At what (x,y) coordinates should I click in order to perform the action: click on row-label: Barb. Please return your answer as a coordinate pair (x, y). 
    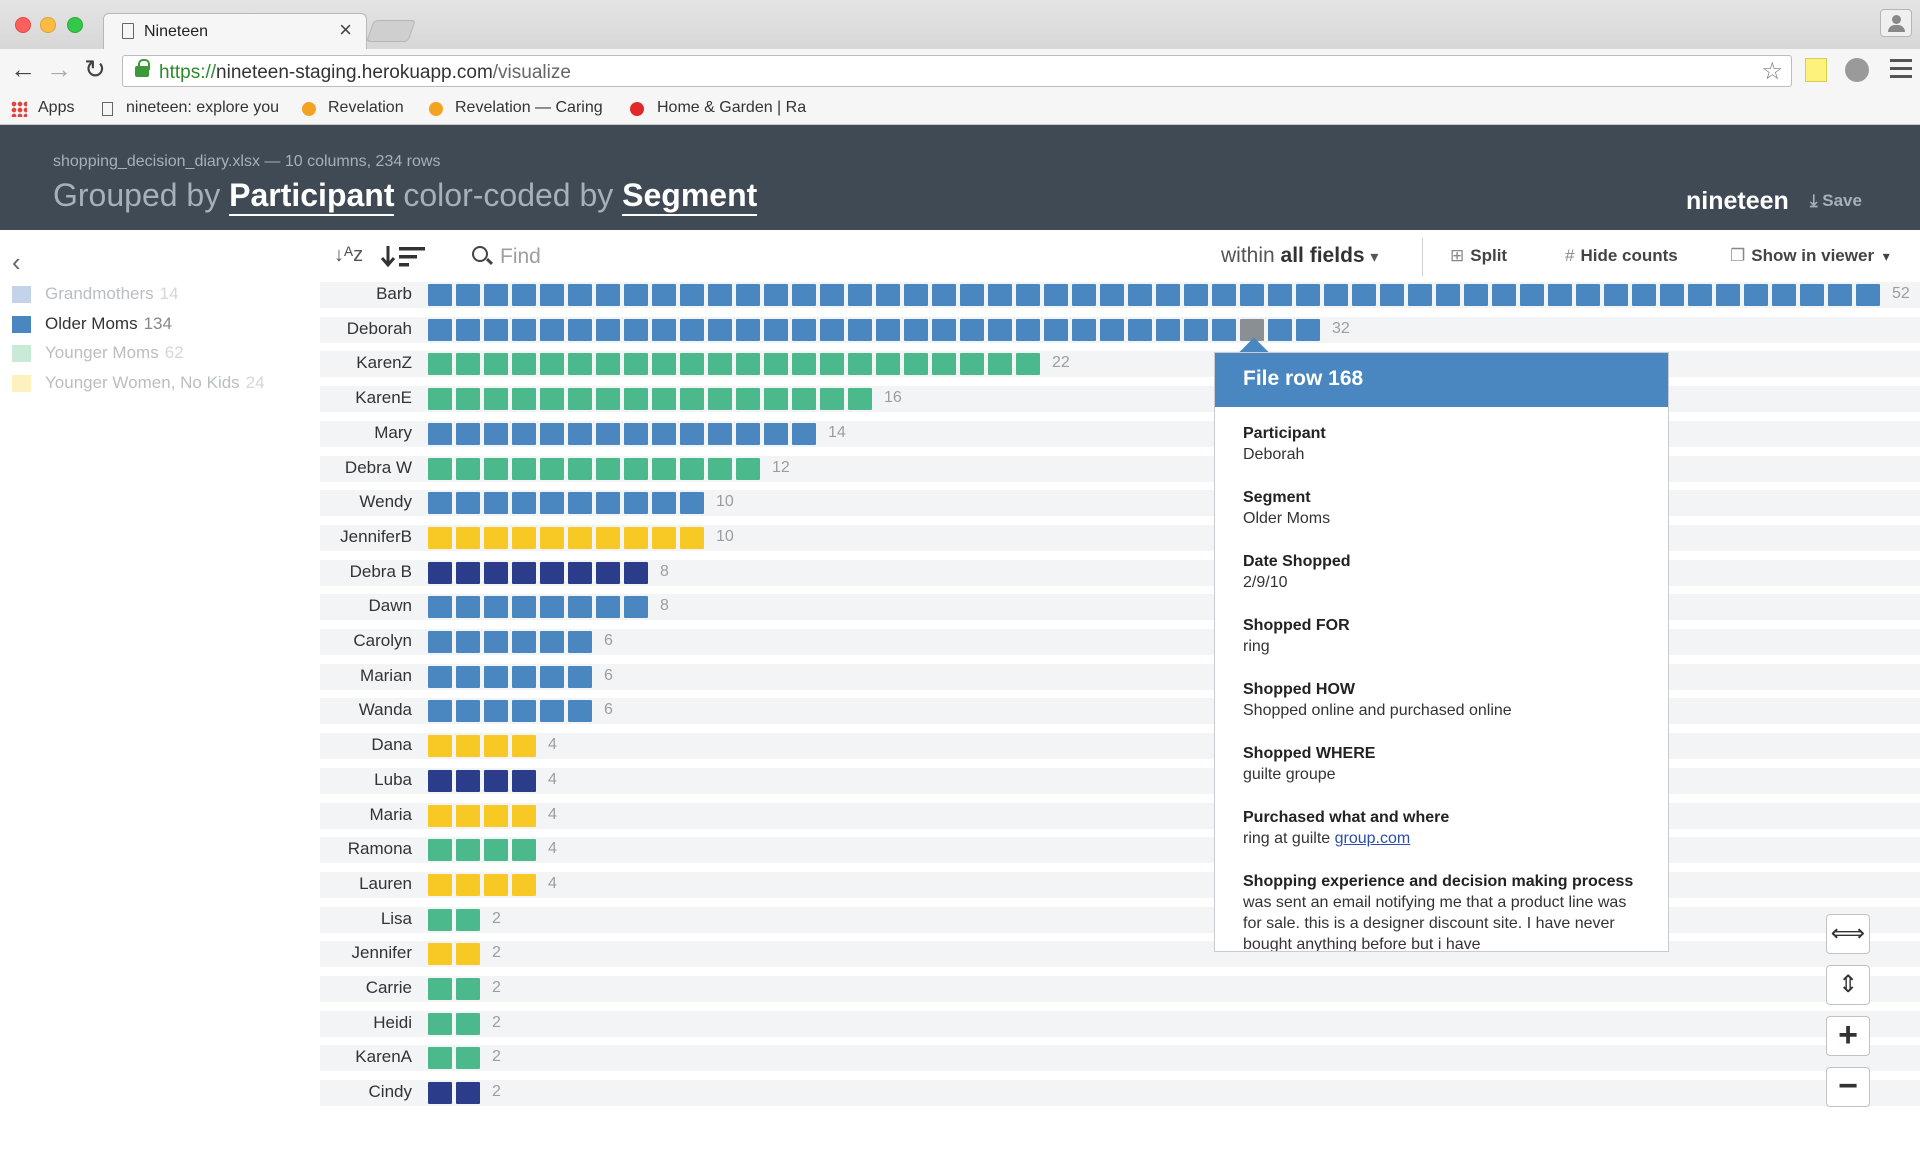
    Looking at the image, I should click on (394, 293).